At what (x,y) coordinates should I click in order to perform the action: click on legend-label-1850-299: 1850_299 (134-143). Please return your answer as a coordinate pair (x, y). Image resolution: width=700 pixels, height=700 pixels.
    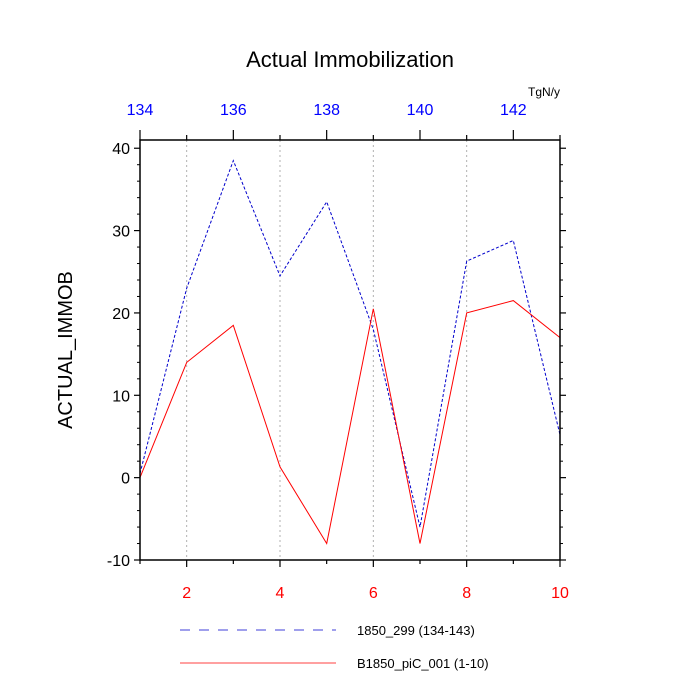
    Looking at the image, I should click on (416, 630).